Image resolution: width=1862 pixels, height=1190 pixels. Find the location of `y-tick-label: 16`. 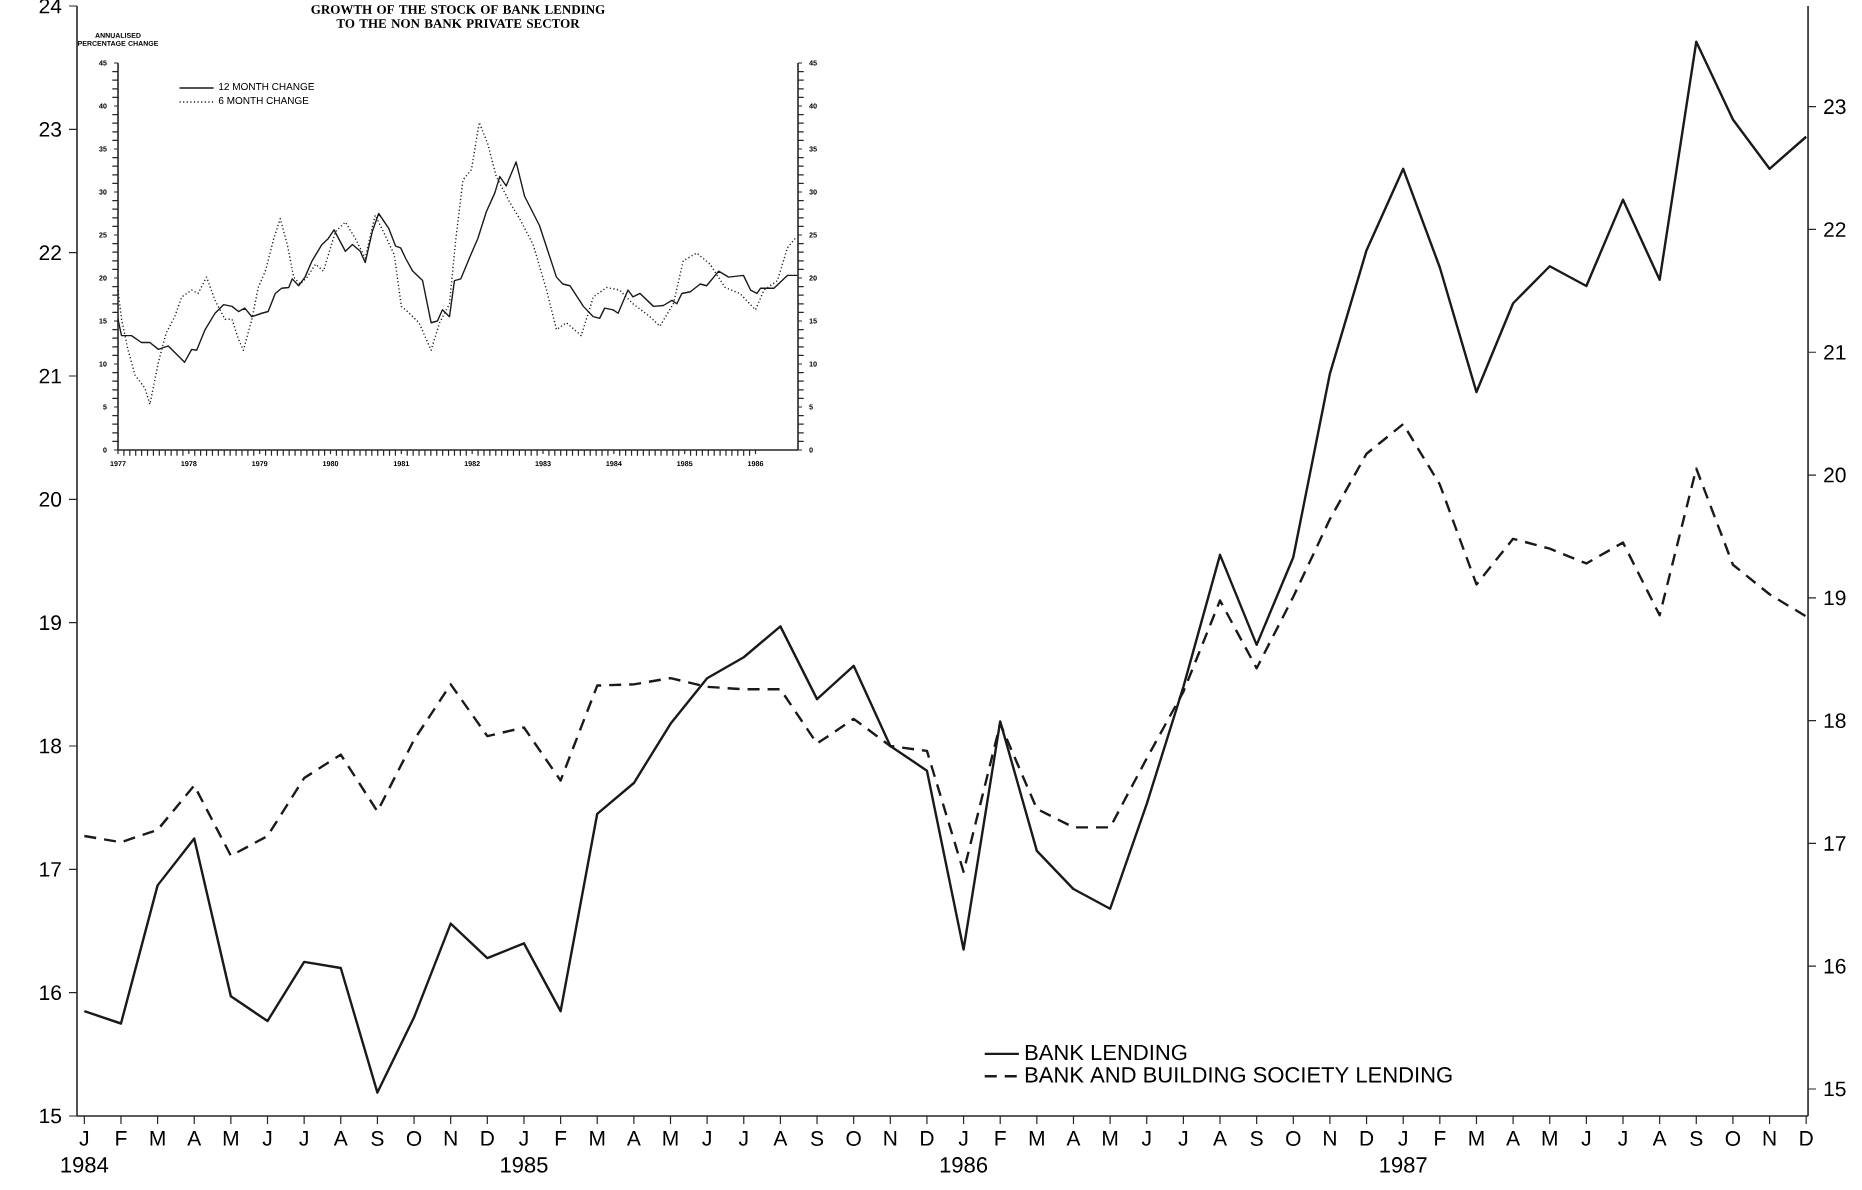

y-tick-label: 16 is located at coordinates (51, 993).